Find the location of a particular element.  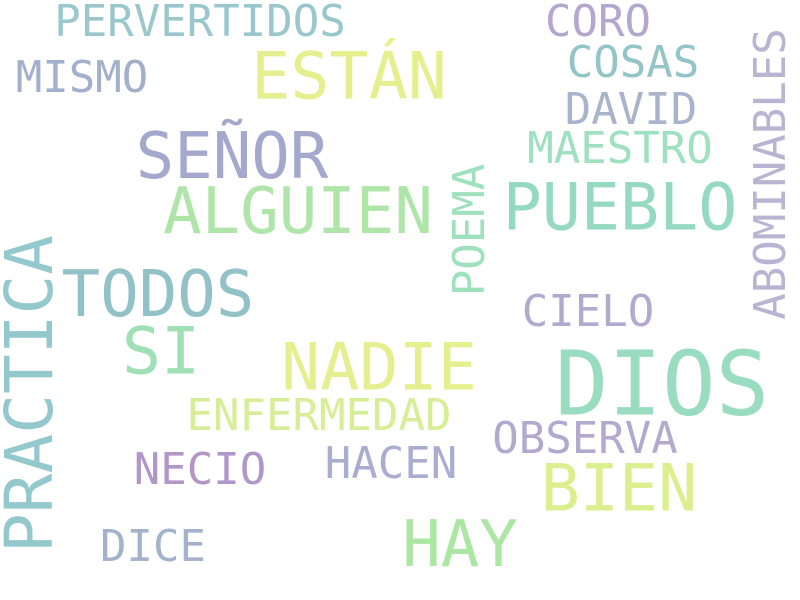

word-pueblo: PUEBLO is located at coordinates (620, 208).